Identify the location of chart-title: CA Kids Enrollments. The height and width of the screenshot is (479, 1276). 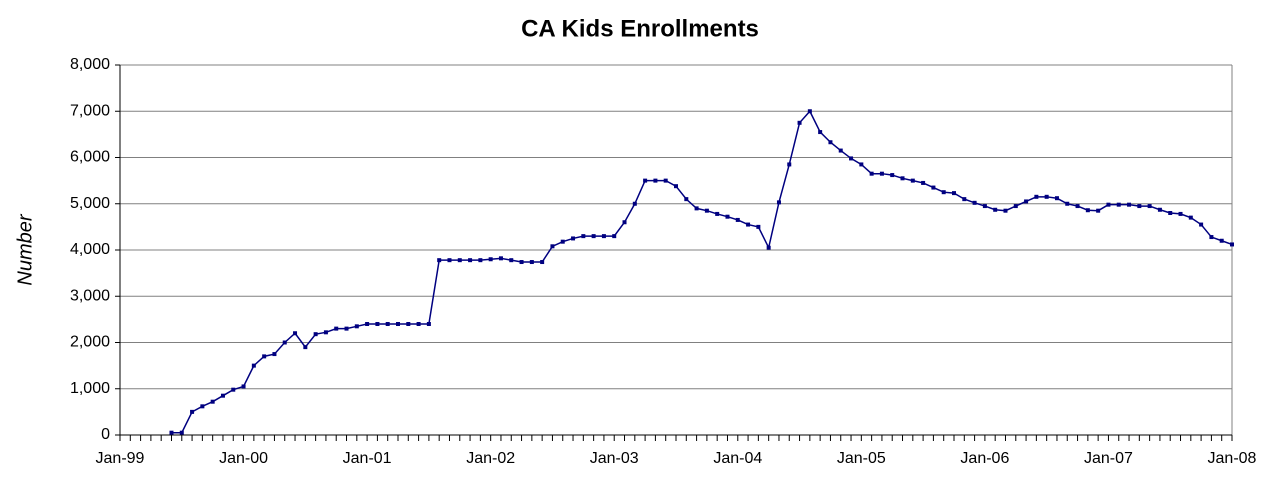
(640, 28).